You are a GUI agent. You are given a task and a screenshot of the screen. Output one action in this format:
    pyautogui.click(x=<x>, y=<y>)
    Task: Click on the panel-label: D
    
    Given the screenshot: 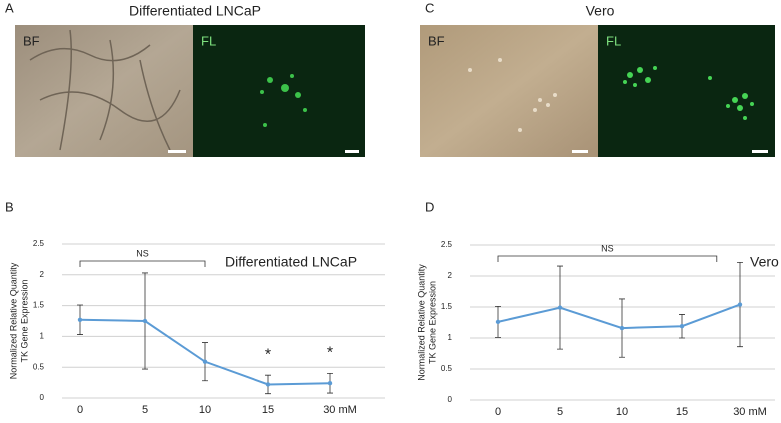 What is the action you would take?
    pyautogui.click(x=429, y=206)
    